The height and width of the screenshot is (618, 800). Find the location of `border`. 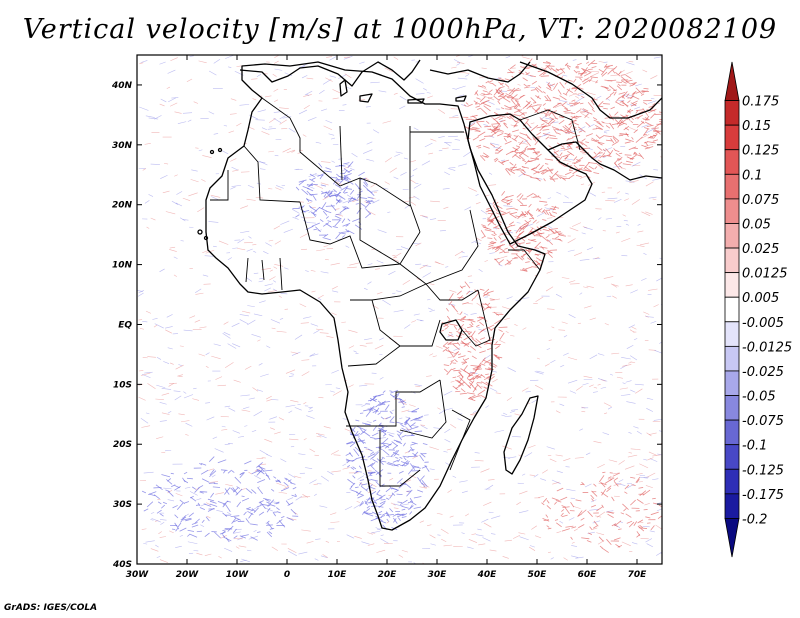

border is located at coordinates (439, 247).